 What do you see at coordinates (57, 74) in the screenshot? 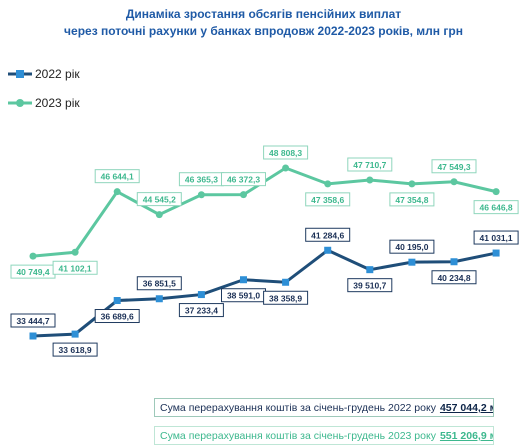
I see `legend-label-2022: 2022 рік` at bounding box center [57, 74].